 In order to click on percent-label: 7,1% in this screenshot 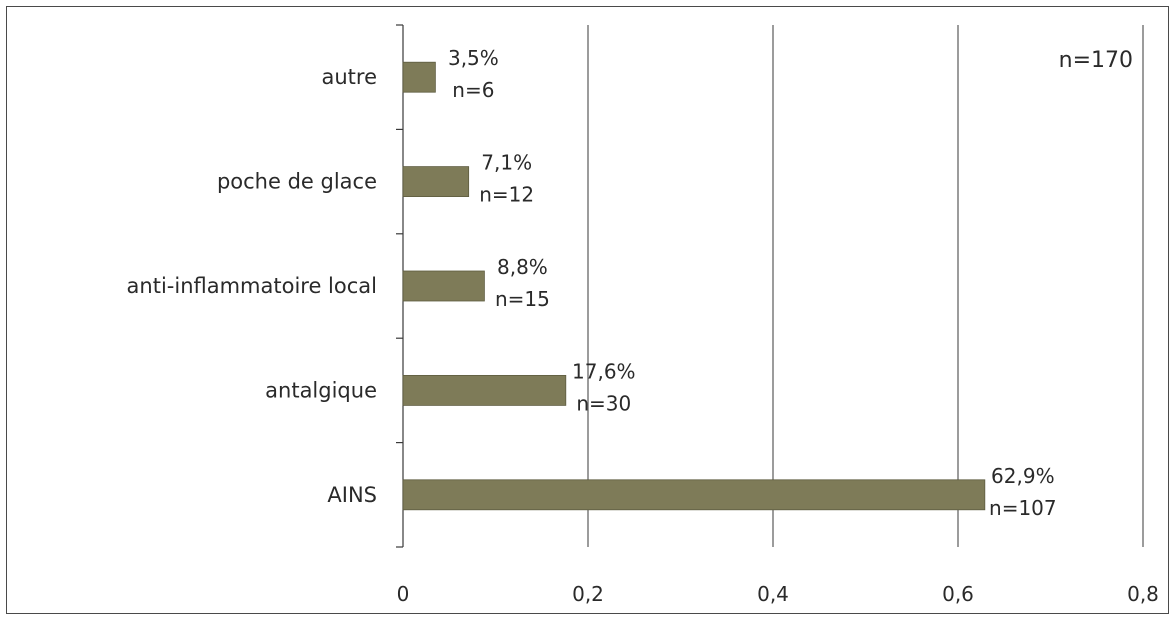, I will do `click(506, 163)`.